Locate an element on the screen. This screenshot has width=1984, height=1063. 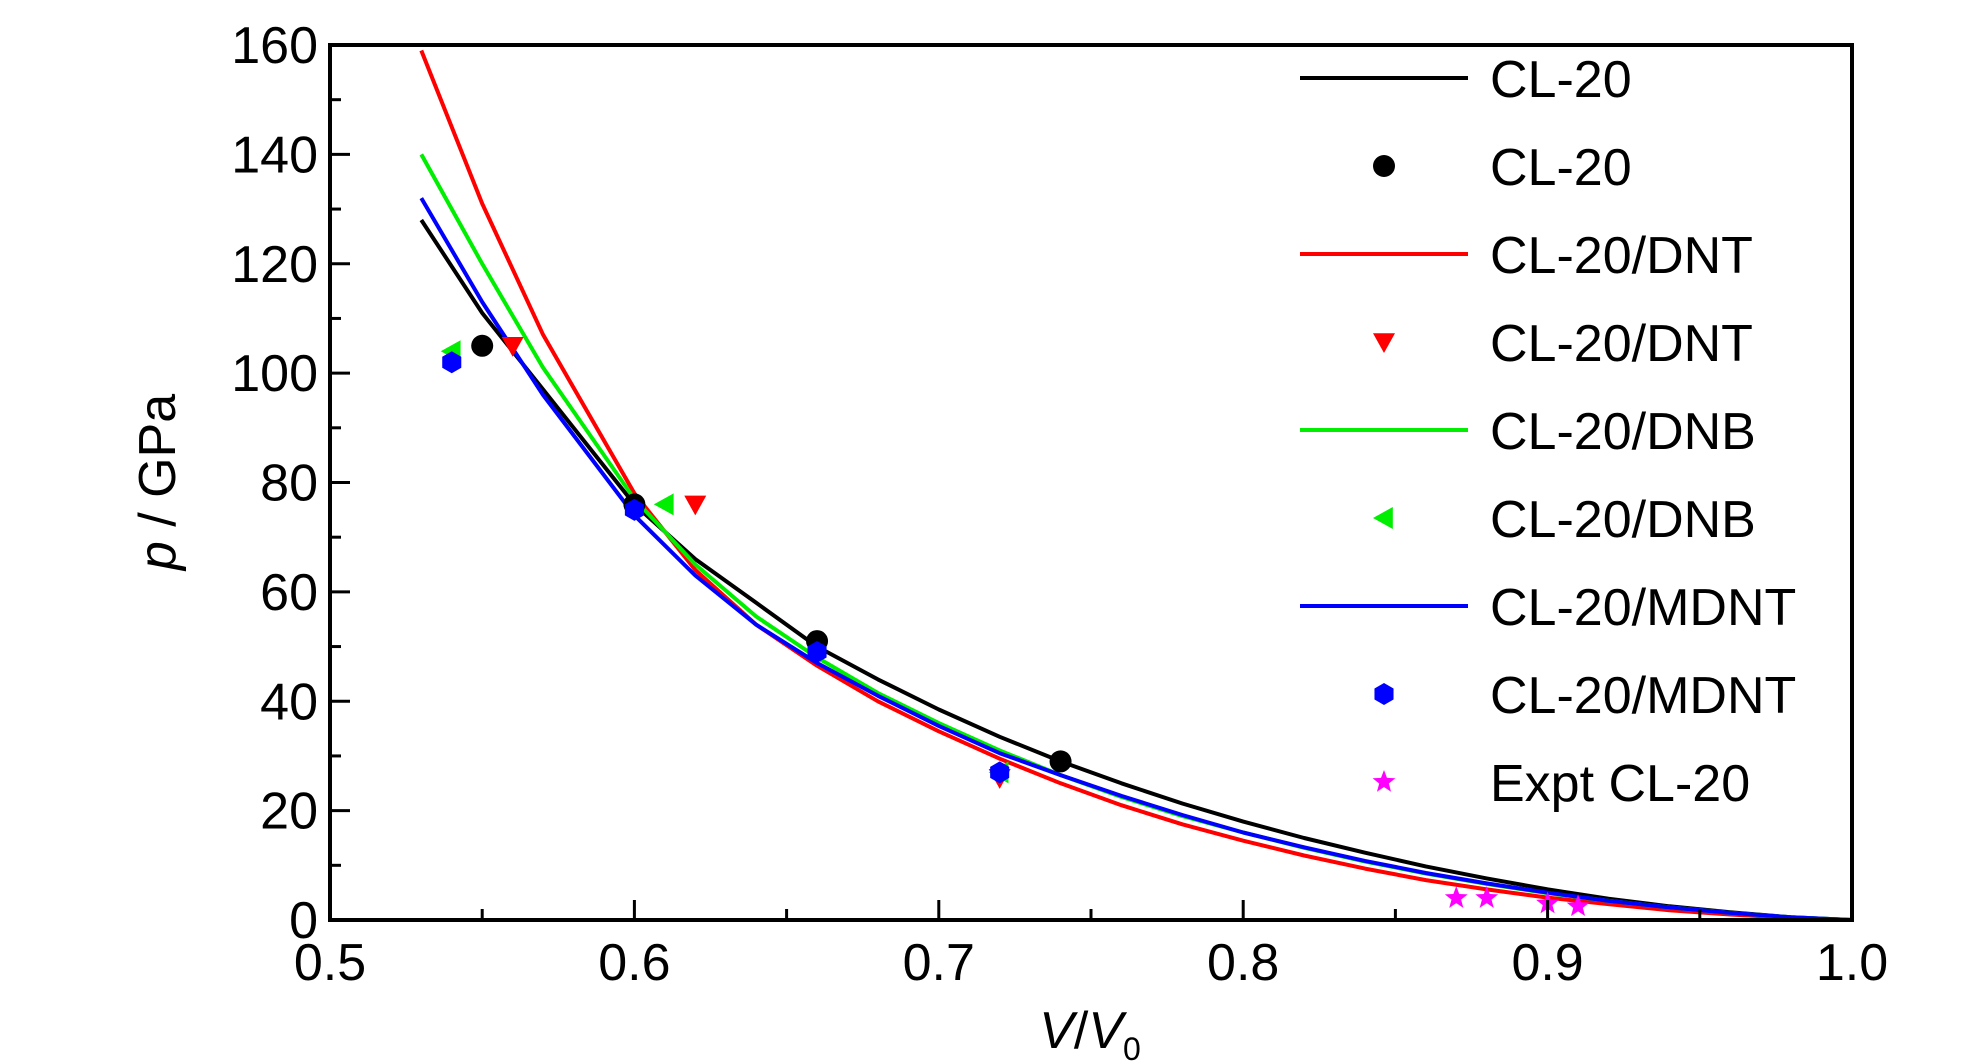
y-tick-label-1: 20 is located at coordinates (289, 812).